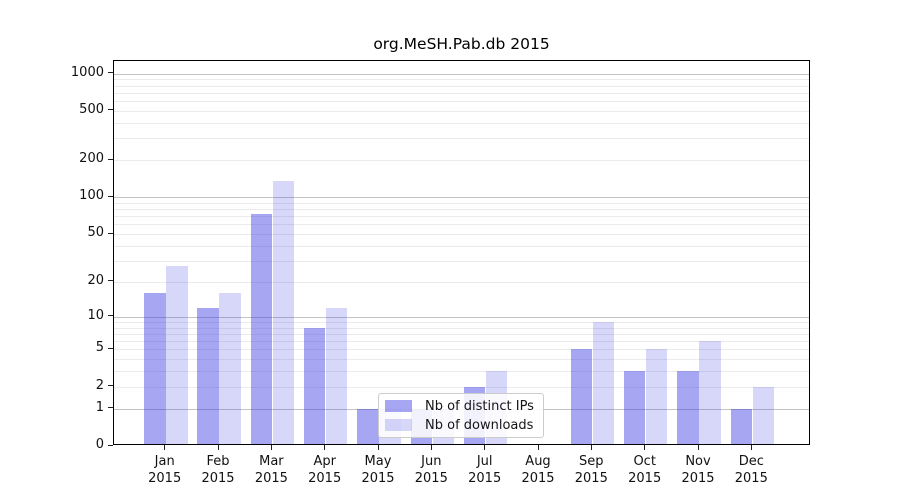  I want to click on y-tick-label: 10, so click(95, 315).